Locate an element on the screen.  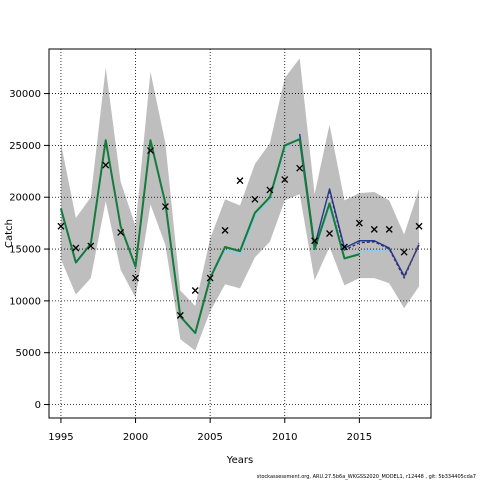
y-tick-label: 30000 is located at coordinates (25, 94).